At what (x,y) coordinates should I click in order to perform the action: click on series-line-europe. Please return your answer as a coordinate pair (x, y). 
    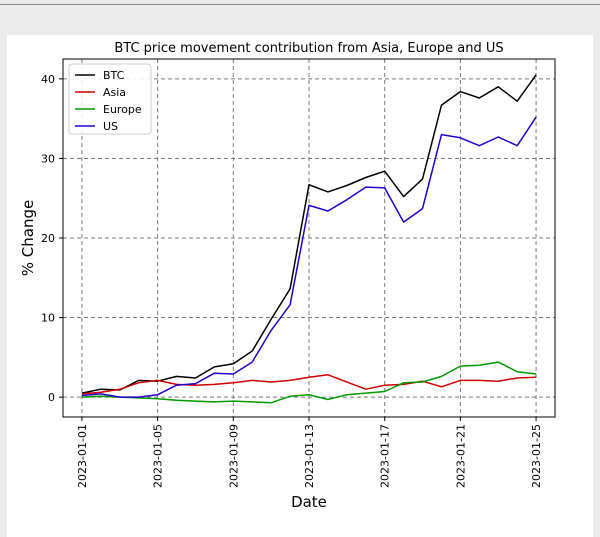
    Looking at the image, I should click on (309, 382).